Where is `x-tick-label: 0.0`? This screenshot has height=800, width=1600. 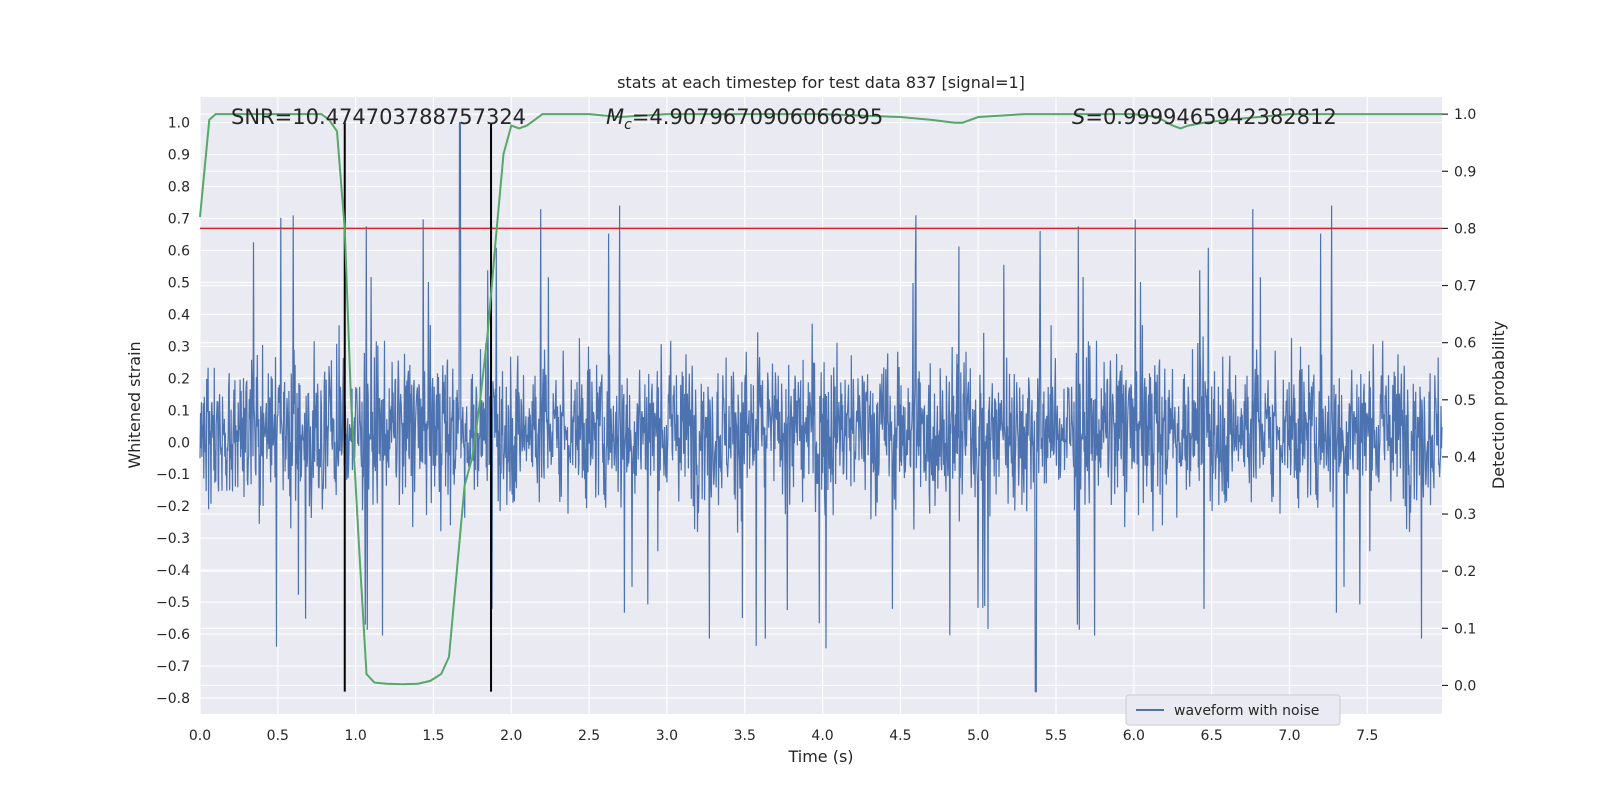
x-tick-label: 0.0 is located at coordinates (200, 736).